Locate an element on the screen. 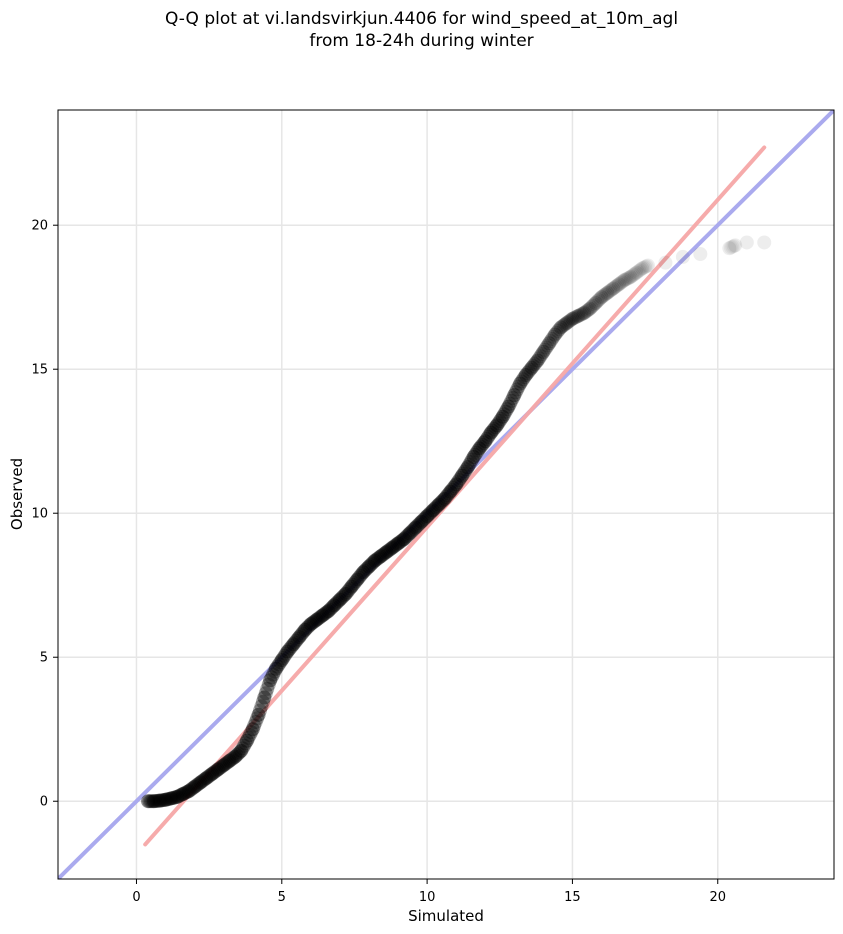  x-axis-label: Simulated is located at coordinates (446, 916).